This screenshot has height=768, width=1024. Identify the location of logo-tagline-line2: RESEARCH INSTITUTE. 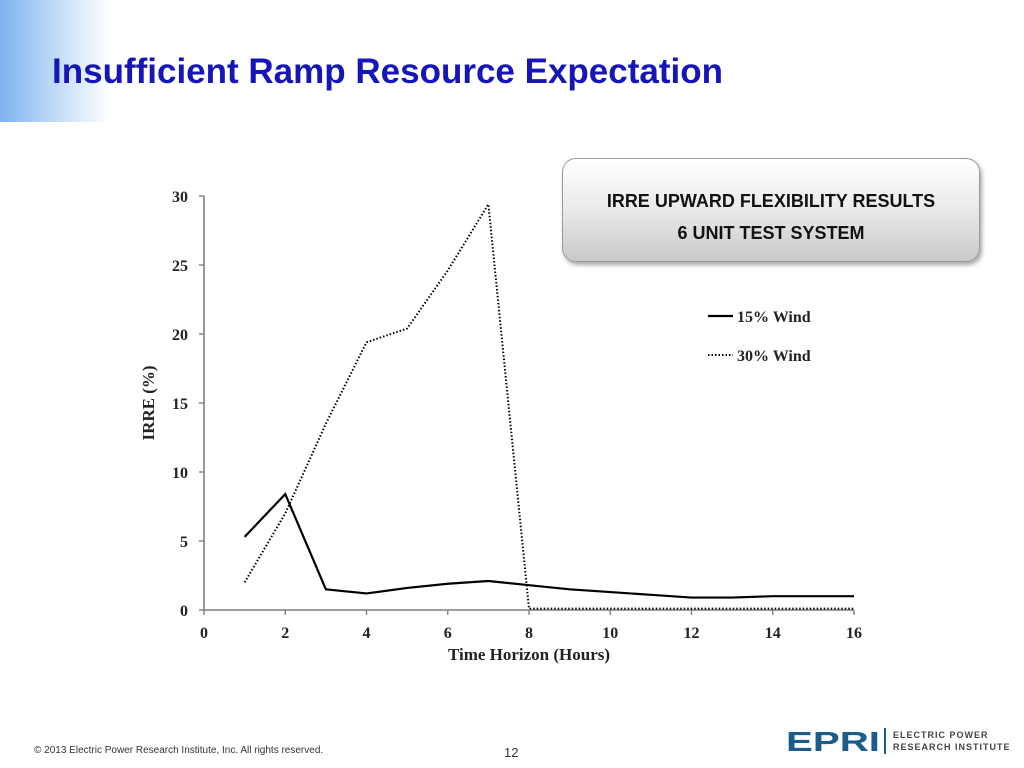
(952, 747).